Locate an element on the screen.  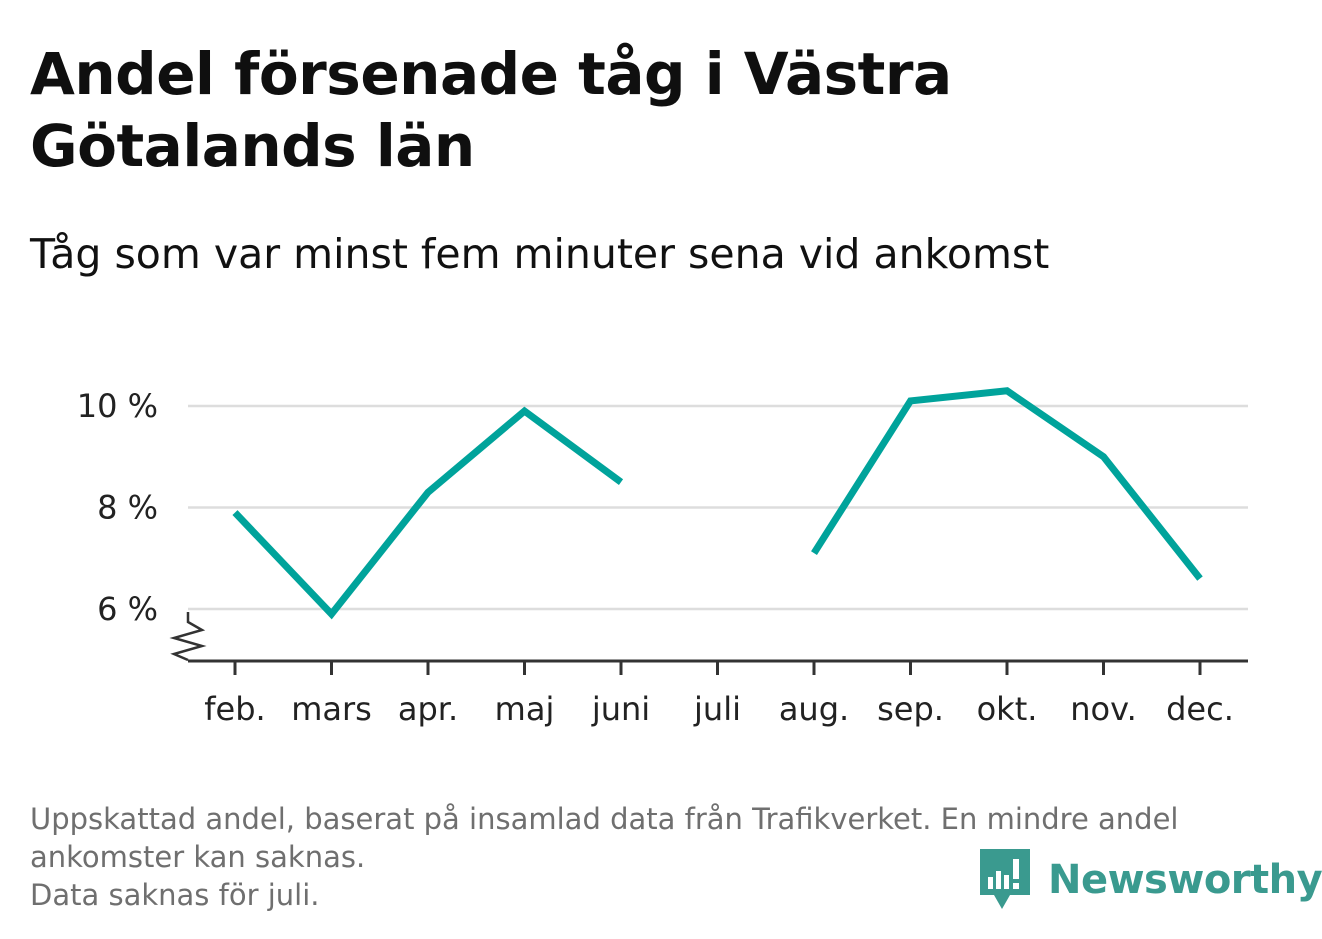
y-axis-labels: 6 % 8 % 10 % is located at coordinates (117, 507).